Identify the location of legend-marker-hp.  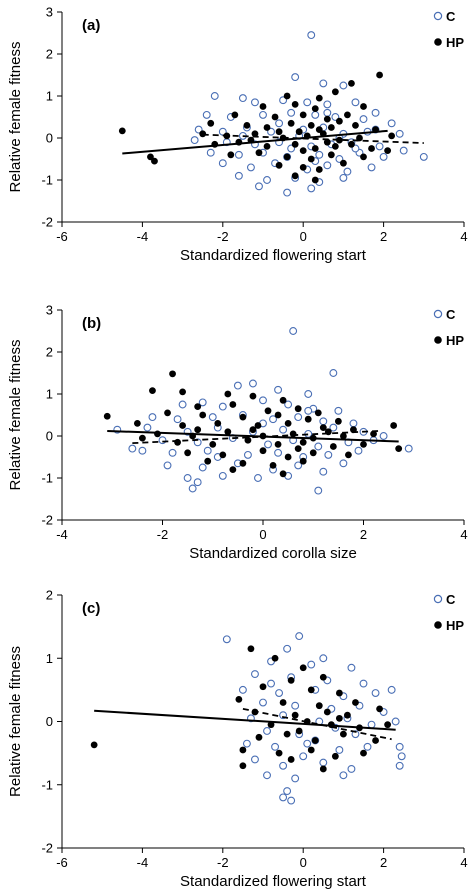
(438, 42).